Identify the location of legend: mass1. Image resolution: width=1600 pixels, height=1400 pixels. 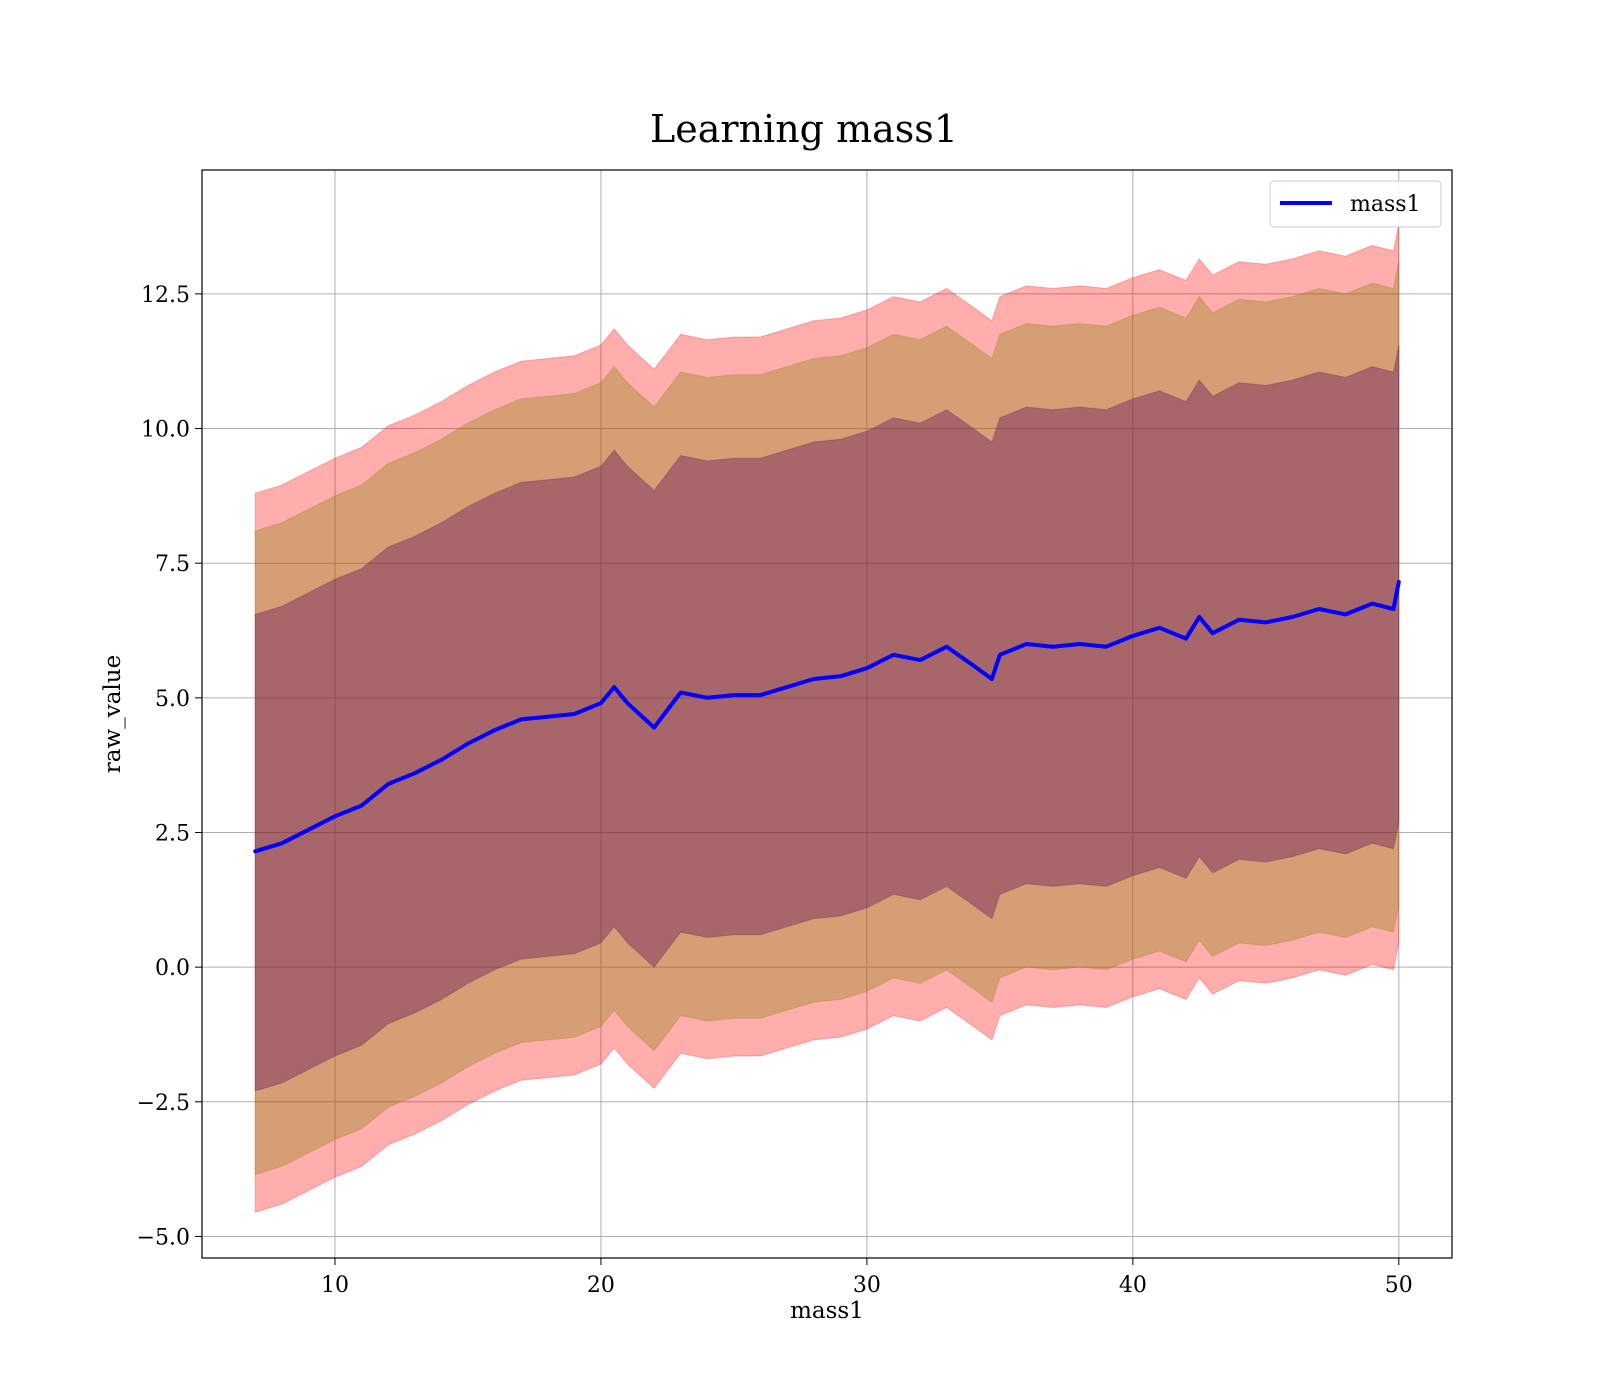
(1355, 204).